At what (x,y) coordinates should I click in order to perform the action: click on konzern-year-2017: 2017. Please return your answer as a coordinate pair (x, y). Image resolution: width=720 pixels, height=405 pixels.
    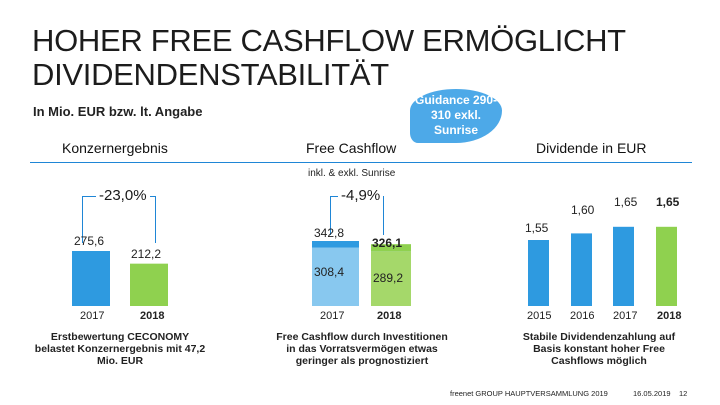
    Looking at the image, I should click on (92, 316).